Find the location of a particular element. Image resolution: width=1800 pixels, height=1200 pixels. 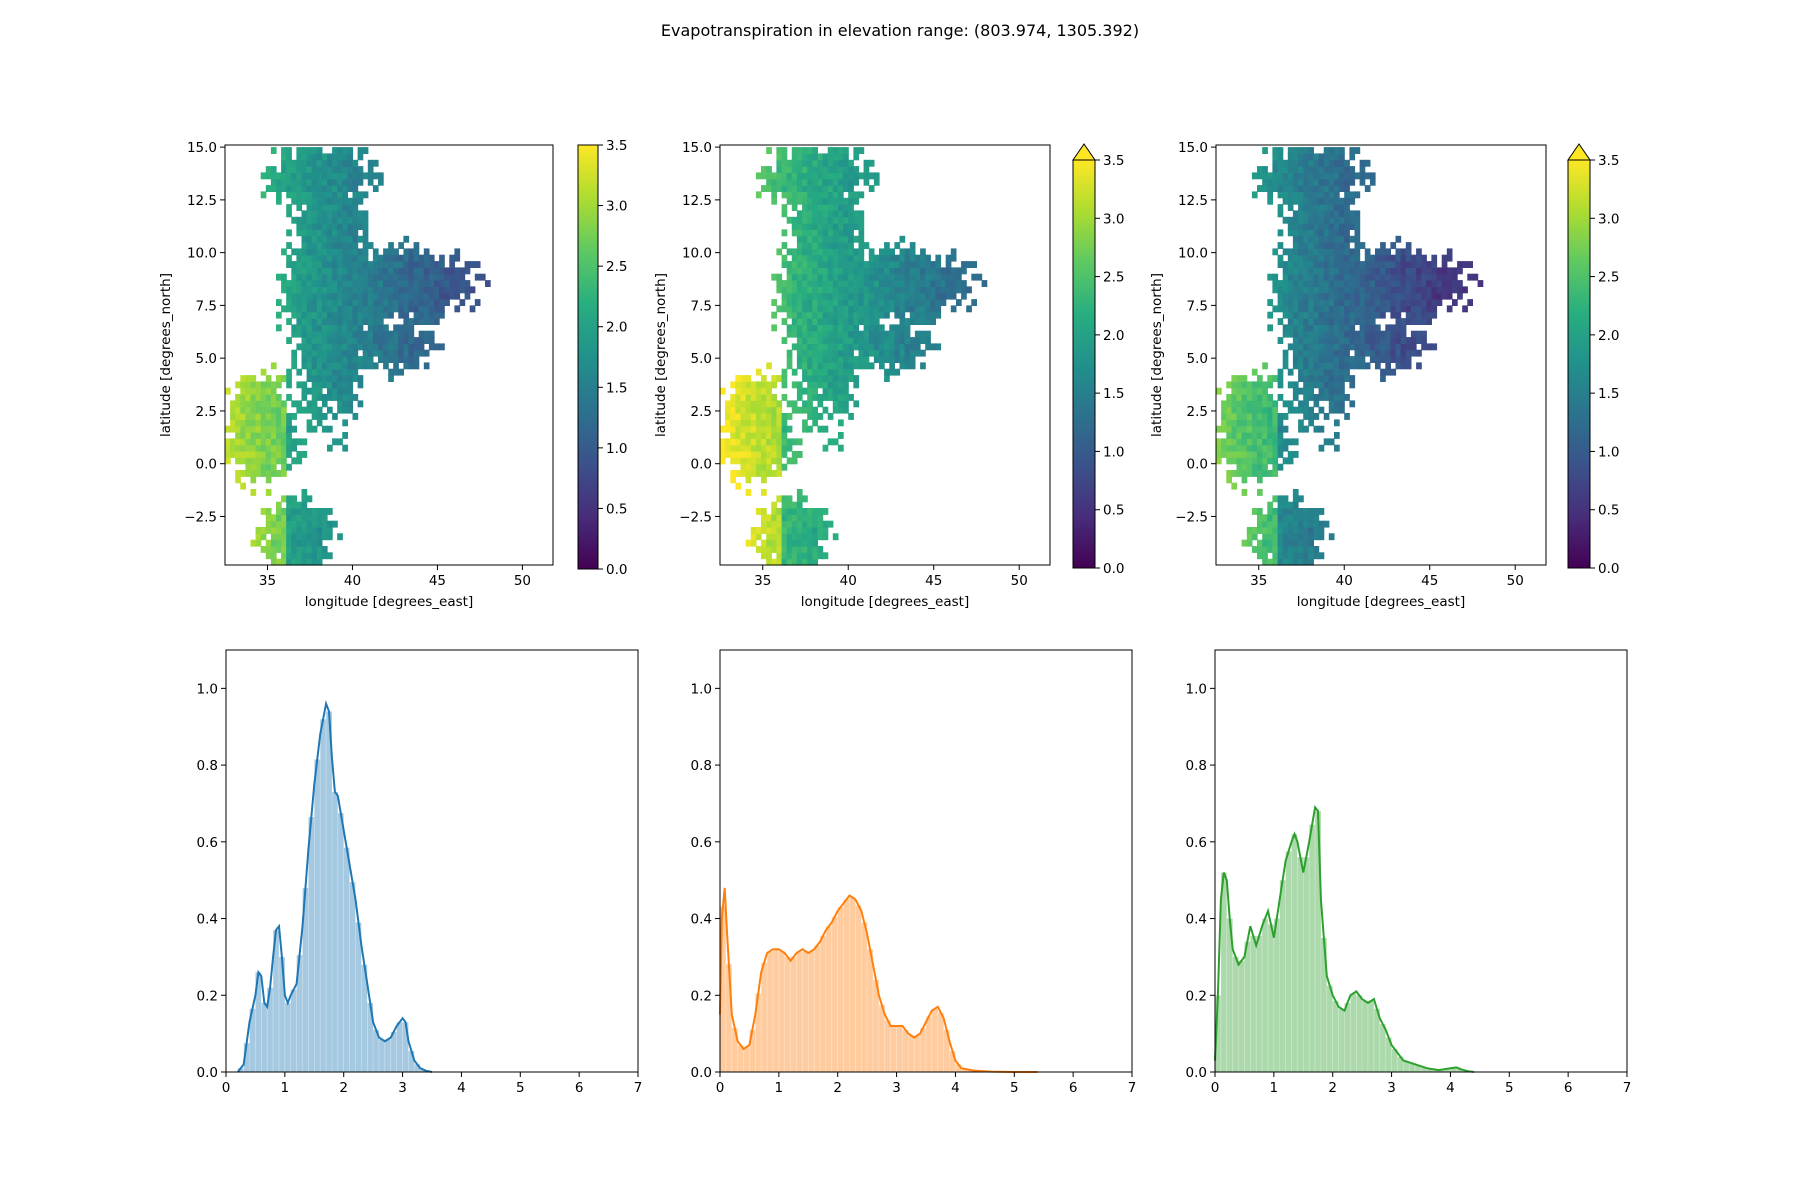

x-tick-label: 35 is located at coordinates (762, 581).